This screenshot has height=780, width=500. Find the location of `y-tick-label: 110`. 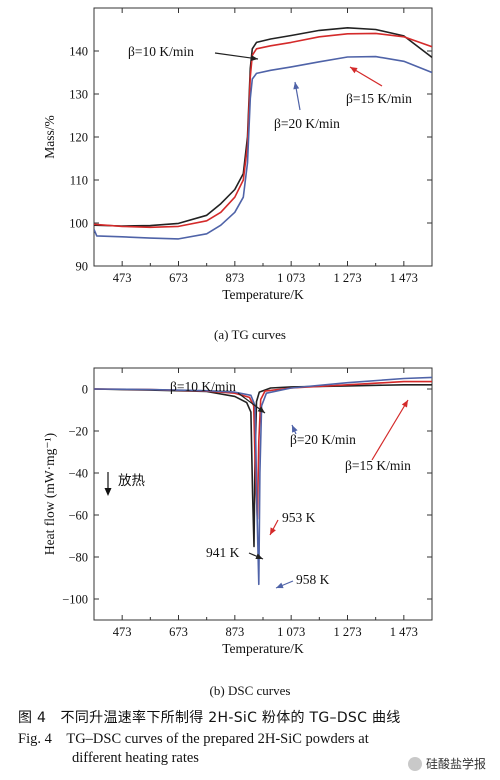

y-tick-label: 110 is located at coordinates (79, 181).